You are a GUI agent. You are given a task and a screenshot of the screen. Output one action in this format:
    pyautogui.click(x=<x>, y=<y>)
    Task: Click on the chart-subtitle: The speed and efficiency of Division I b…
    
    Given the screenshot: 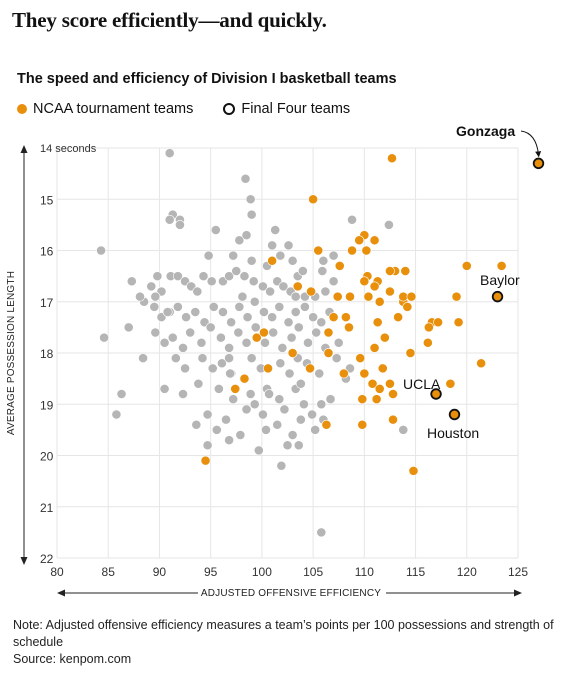 What is the action you would take?
    pyautogui.click(x=207, y=79)
    